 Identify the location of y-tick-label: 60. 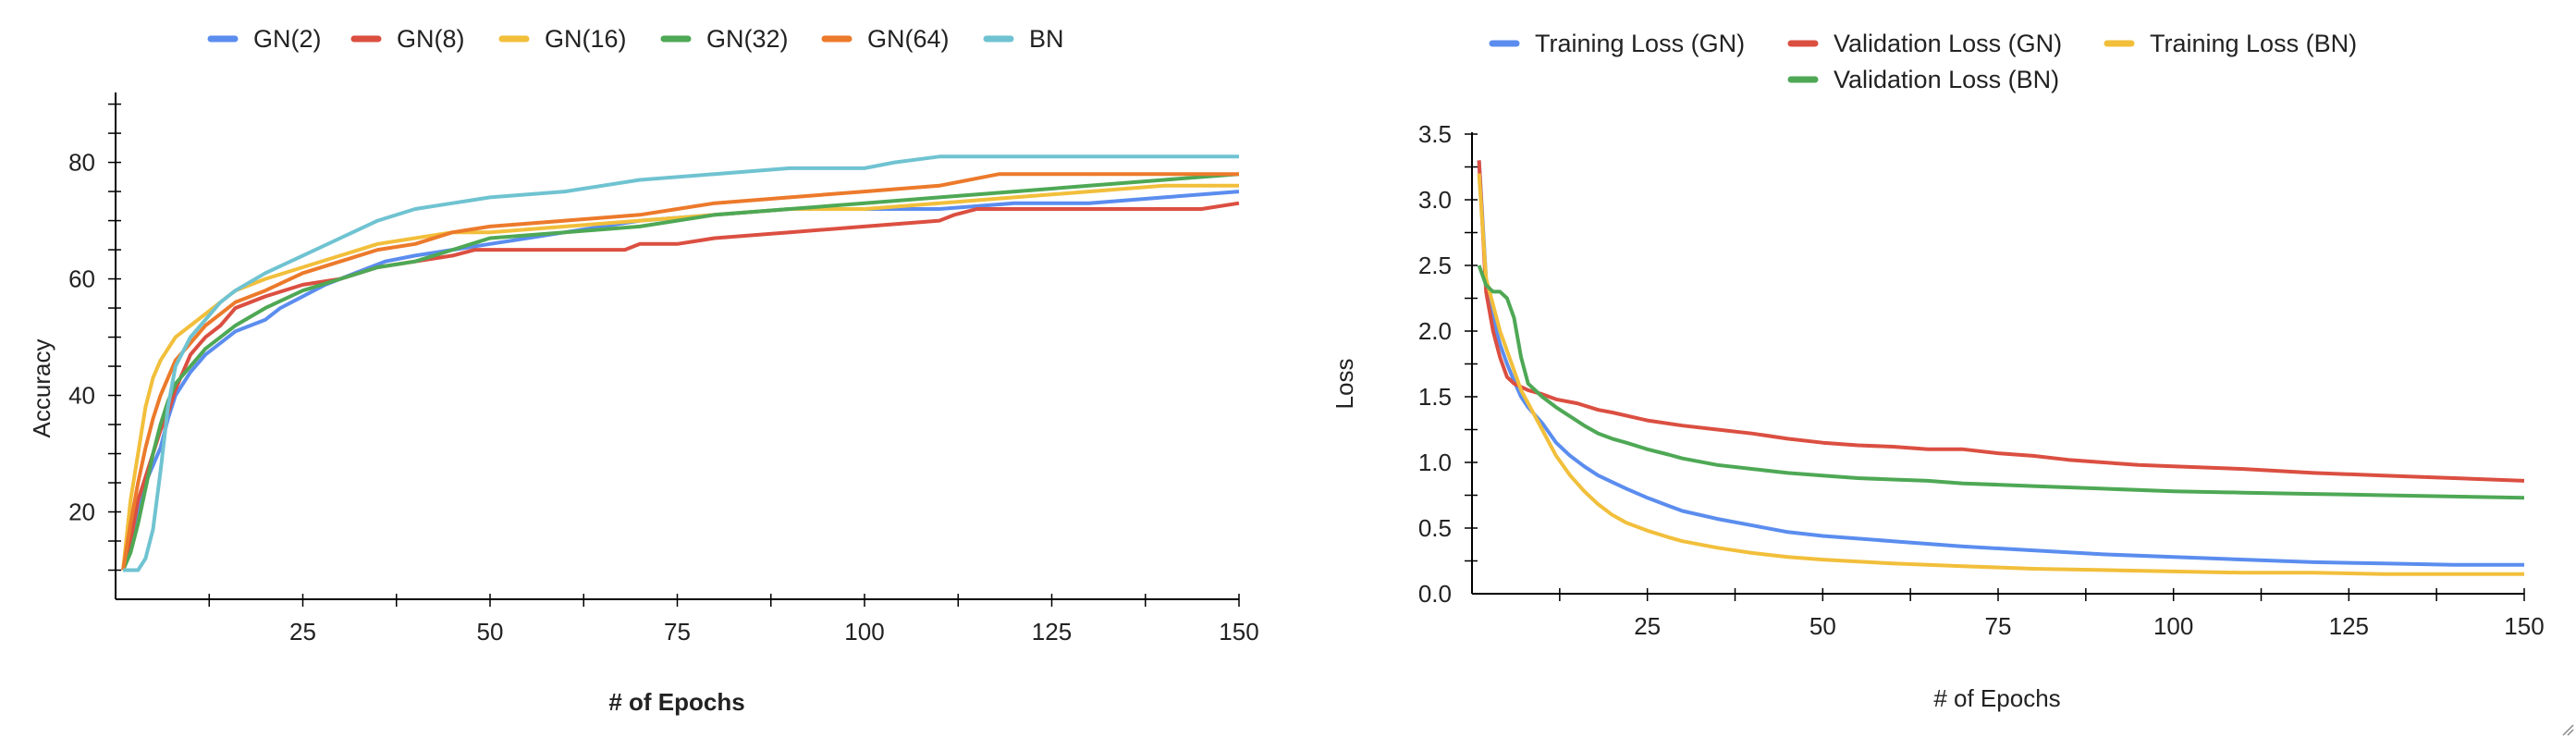
(81, 279).